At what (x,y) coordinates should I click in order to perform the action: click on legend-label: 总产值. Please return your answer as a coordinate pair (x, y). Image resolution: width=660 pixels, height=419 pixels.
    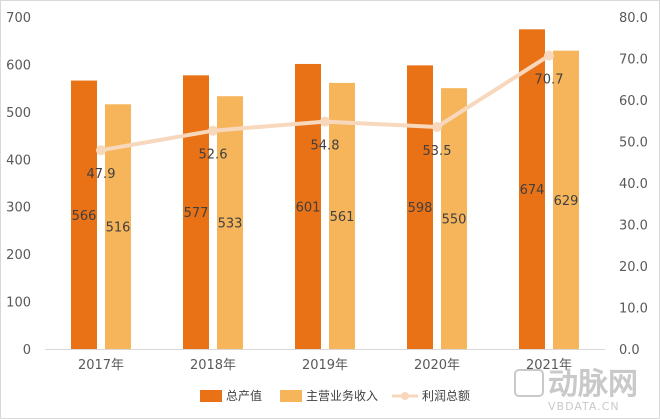
    Looking at the image, I should click on (244, 395).